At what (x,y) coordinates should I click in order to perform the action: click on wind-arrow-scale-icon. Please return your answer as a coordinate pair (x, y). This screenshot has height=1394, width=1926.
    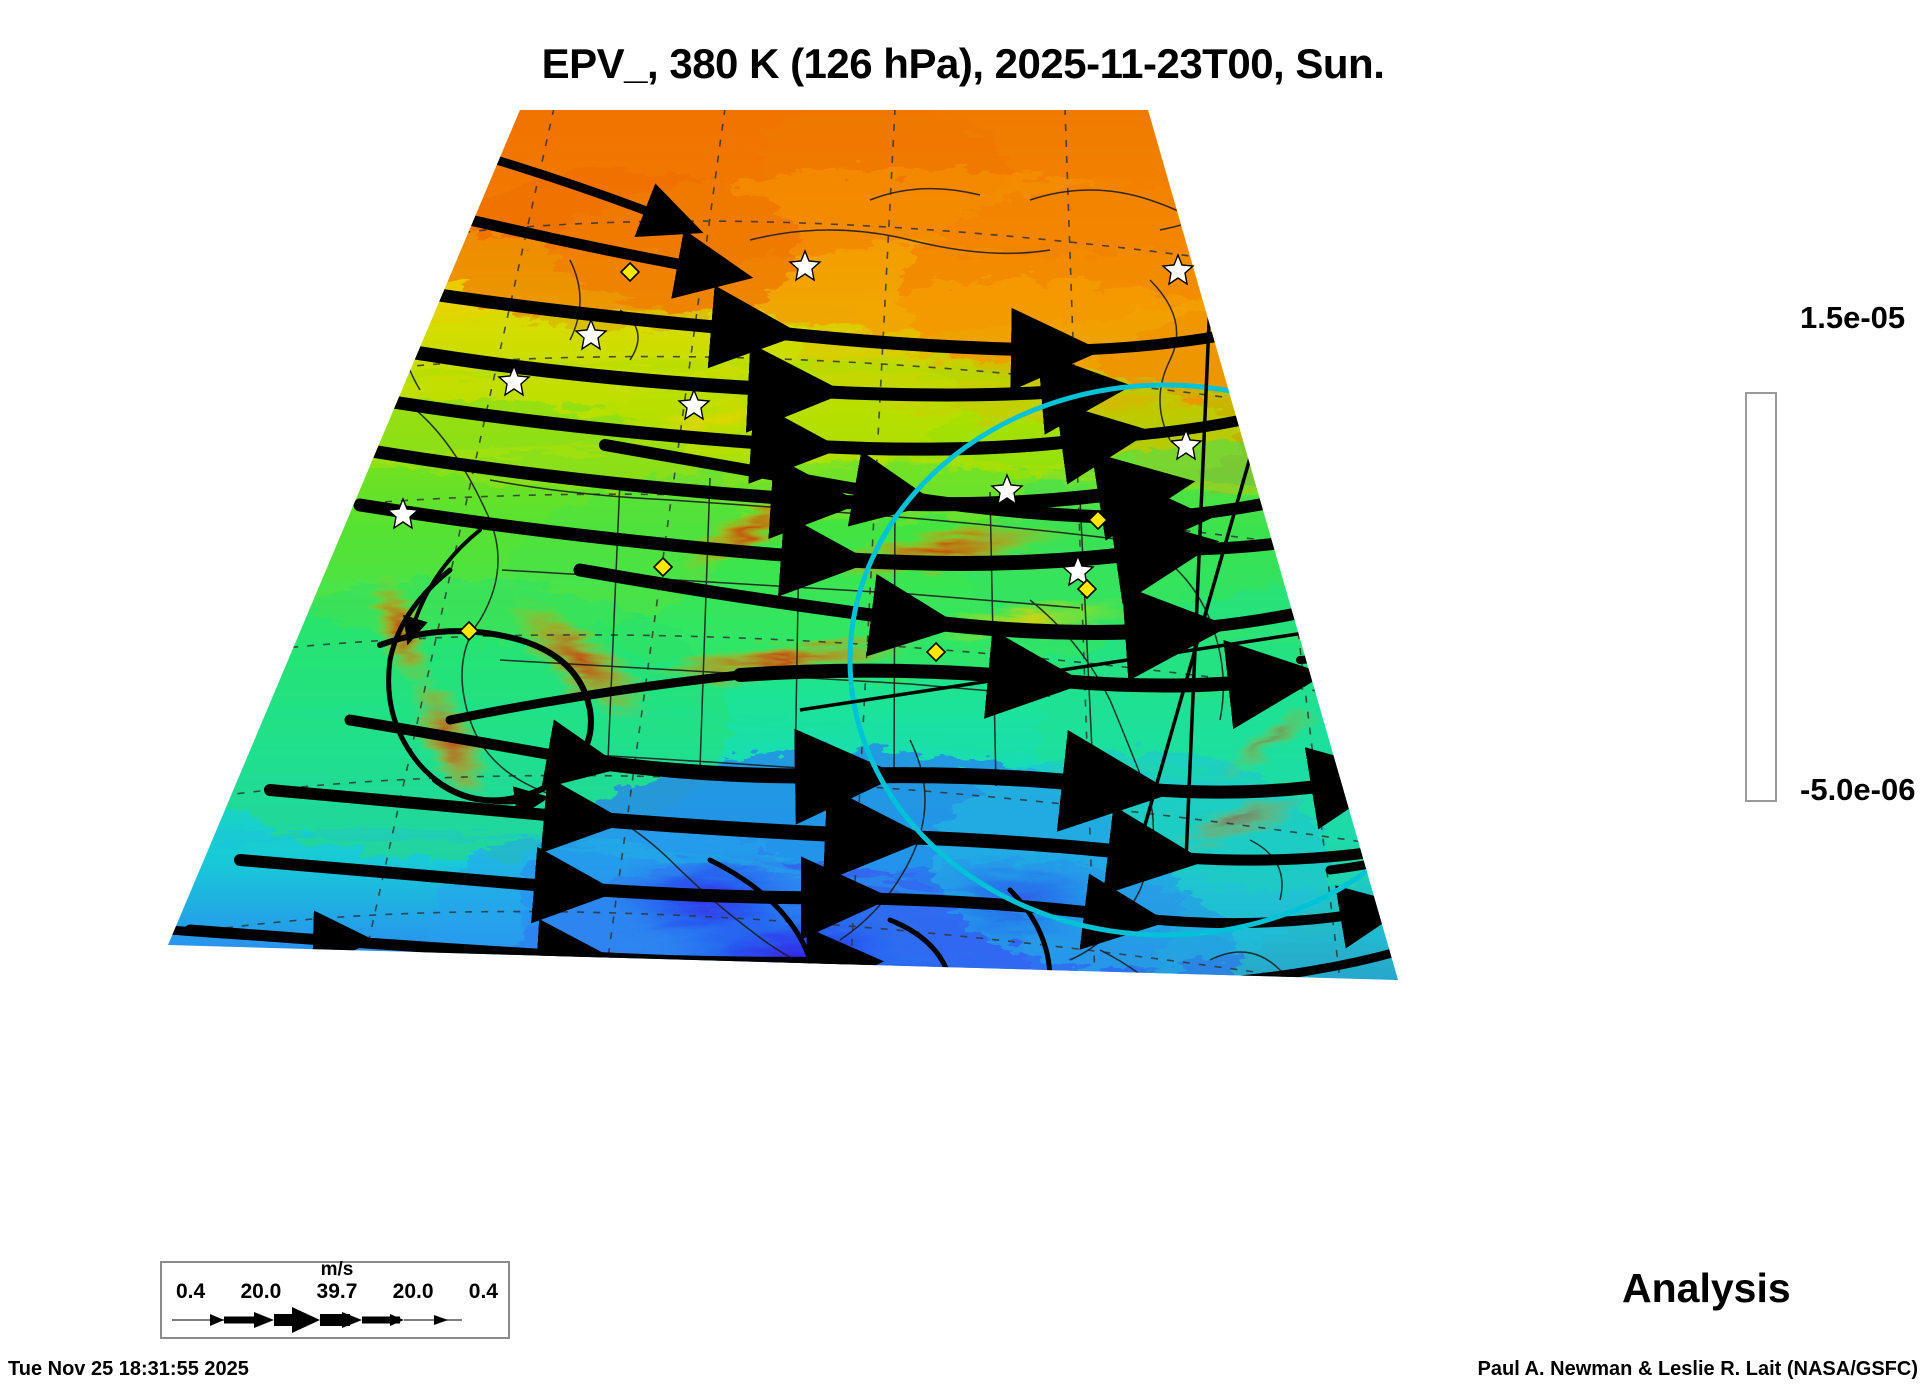
    Looking at the image, I should click on (317, 1320).